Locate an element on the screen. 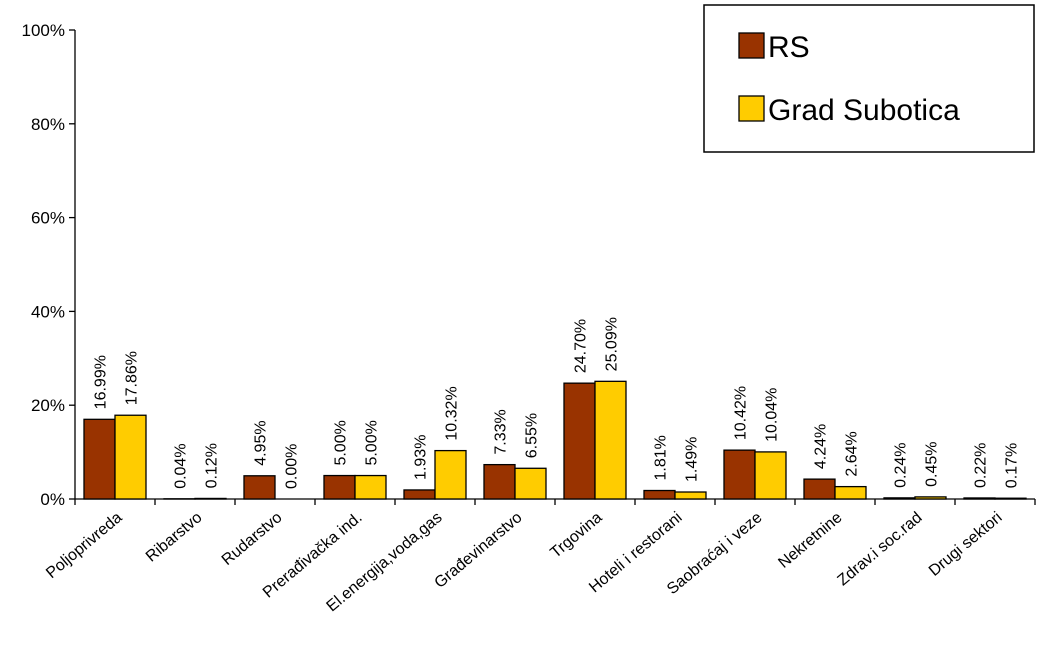  data-label: 0.45% is located at coordinates (932, 464).